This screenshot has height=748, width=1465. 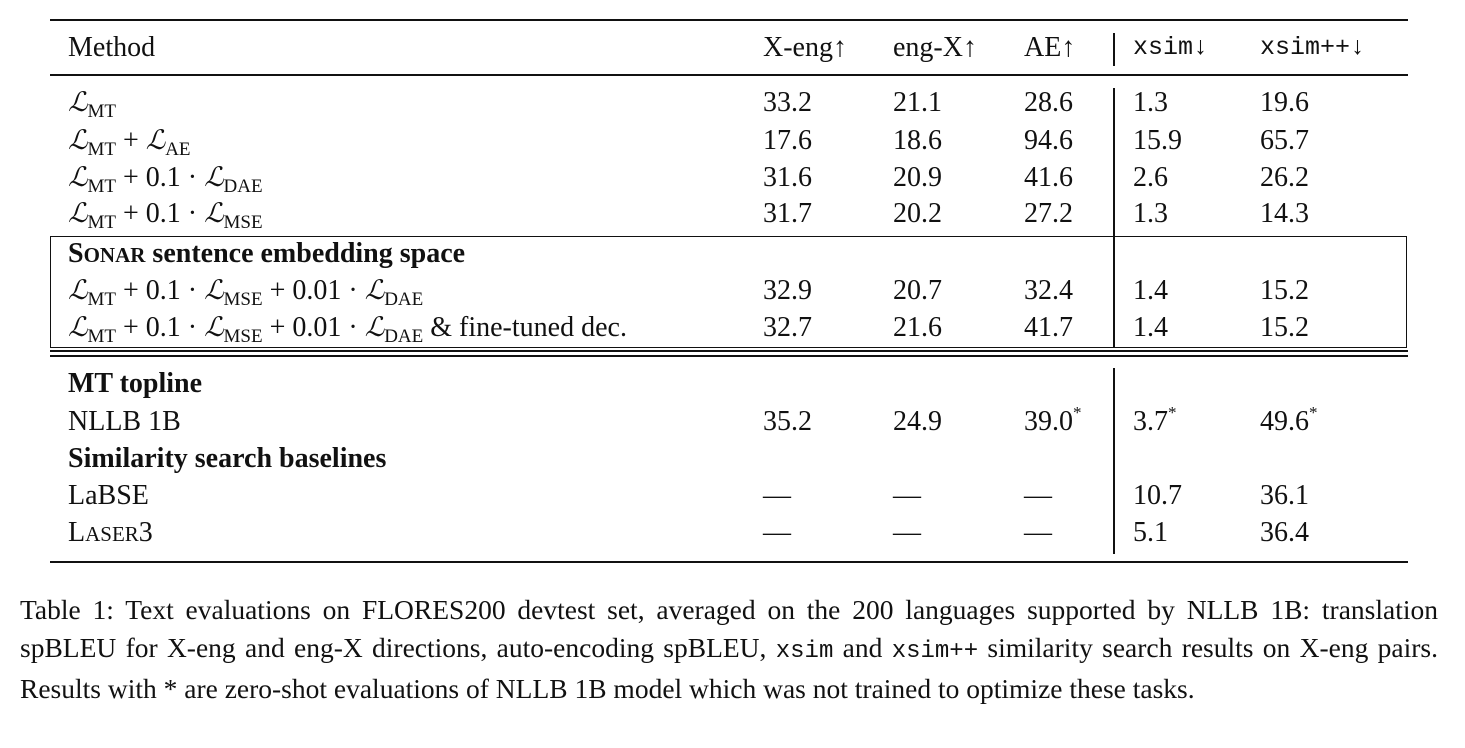 I want to click on method-cell: ℒMT + 0.1 · ℒMSE, so click(x=165, y=214).